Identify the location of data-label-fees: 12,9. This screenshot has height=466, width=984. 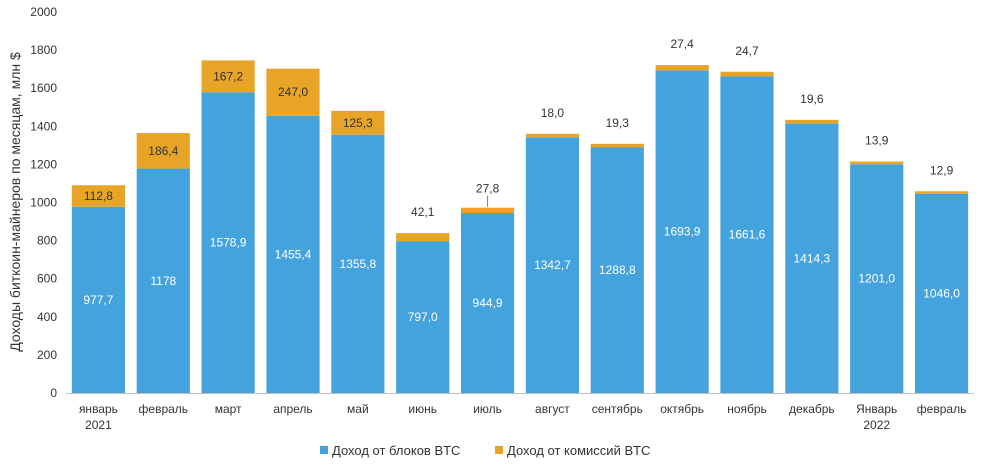
(942, 170).